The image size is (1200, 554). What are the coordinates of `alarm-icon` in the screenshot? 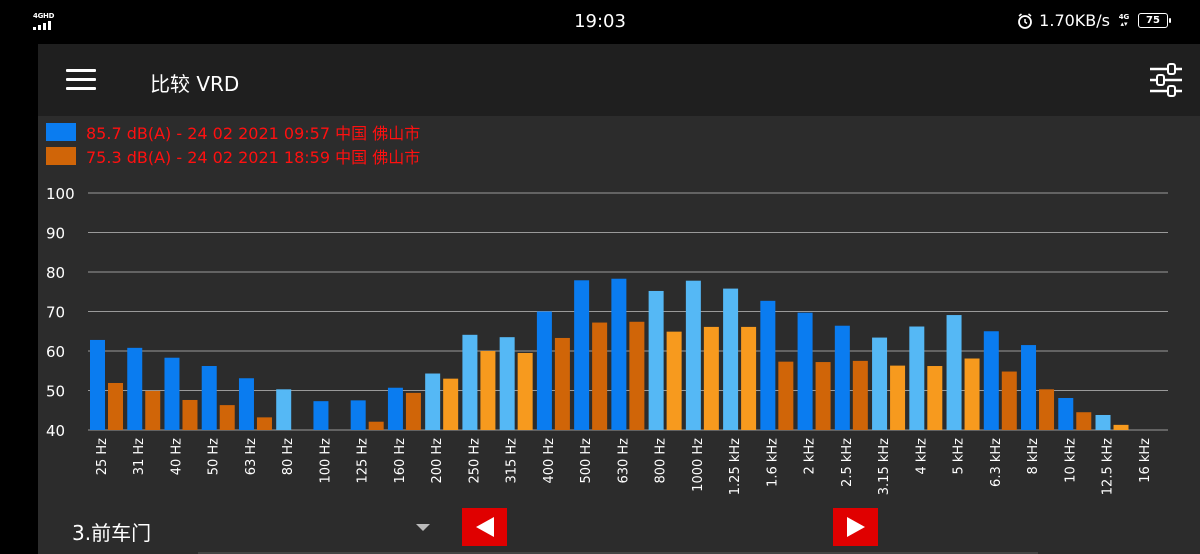 It's located at (1025, 20).